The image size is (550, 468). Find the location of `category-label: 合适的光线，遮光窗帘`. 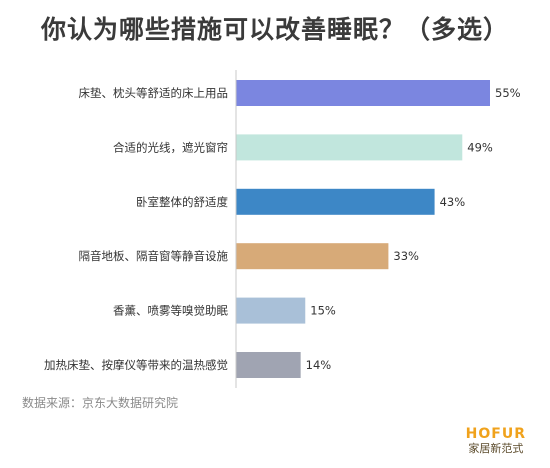

category-label: 合适的光线，遮光窗帘 is located at coordinates (170, 147).